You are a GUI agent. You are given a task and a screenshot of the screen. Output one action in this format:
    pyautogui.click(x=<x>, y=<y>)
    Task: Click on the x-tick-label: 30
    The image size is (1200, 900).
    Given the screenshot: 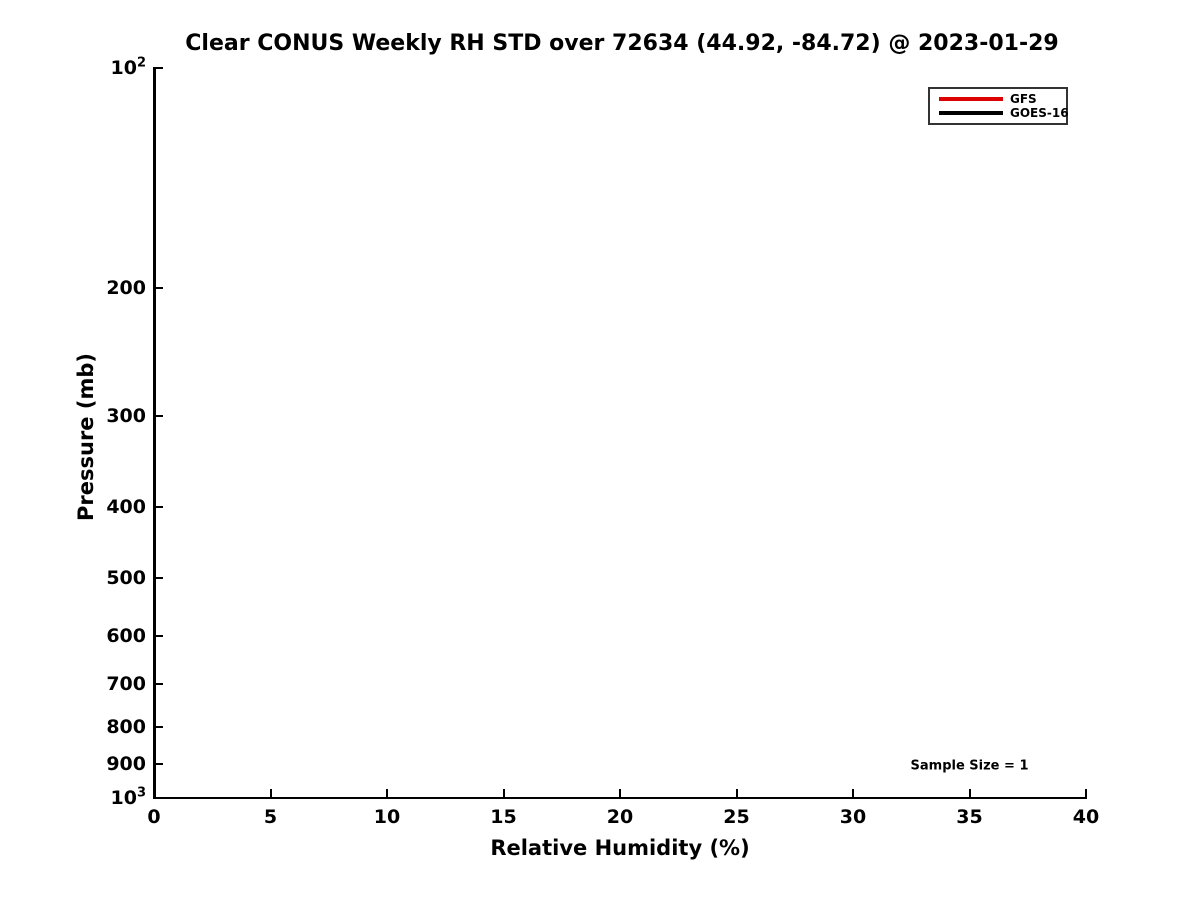 What is the action you would take?
    pyautogui.click(x=853, y=817)
    